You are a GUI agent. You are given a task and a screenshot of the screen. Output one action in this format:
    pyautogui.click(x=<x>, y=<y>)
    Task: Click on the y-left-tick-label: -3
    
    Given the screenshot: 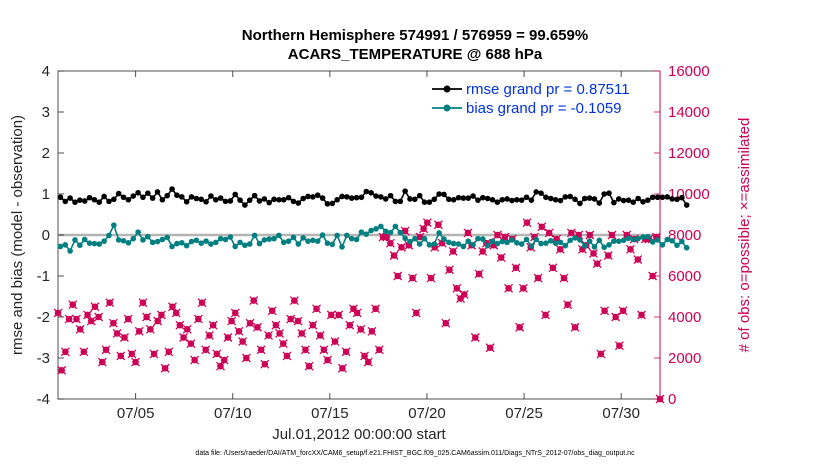 What is the action you would take?
    pyautogui.click(x=43, y=358)
    